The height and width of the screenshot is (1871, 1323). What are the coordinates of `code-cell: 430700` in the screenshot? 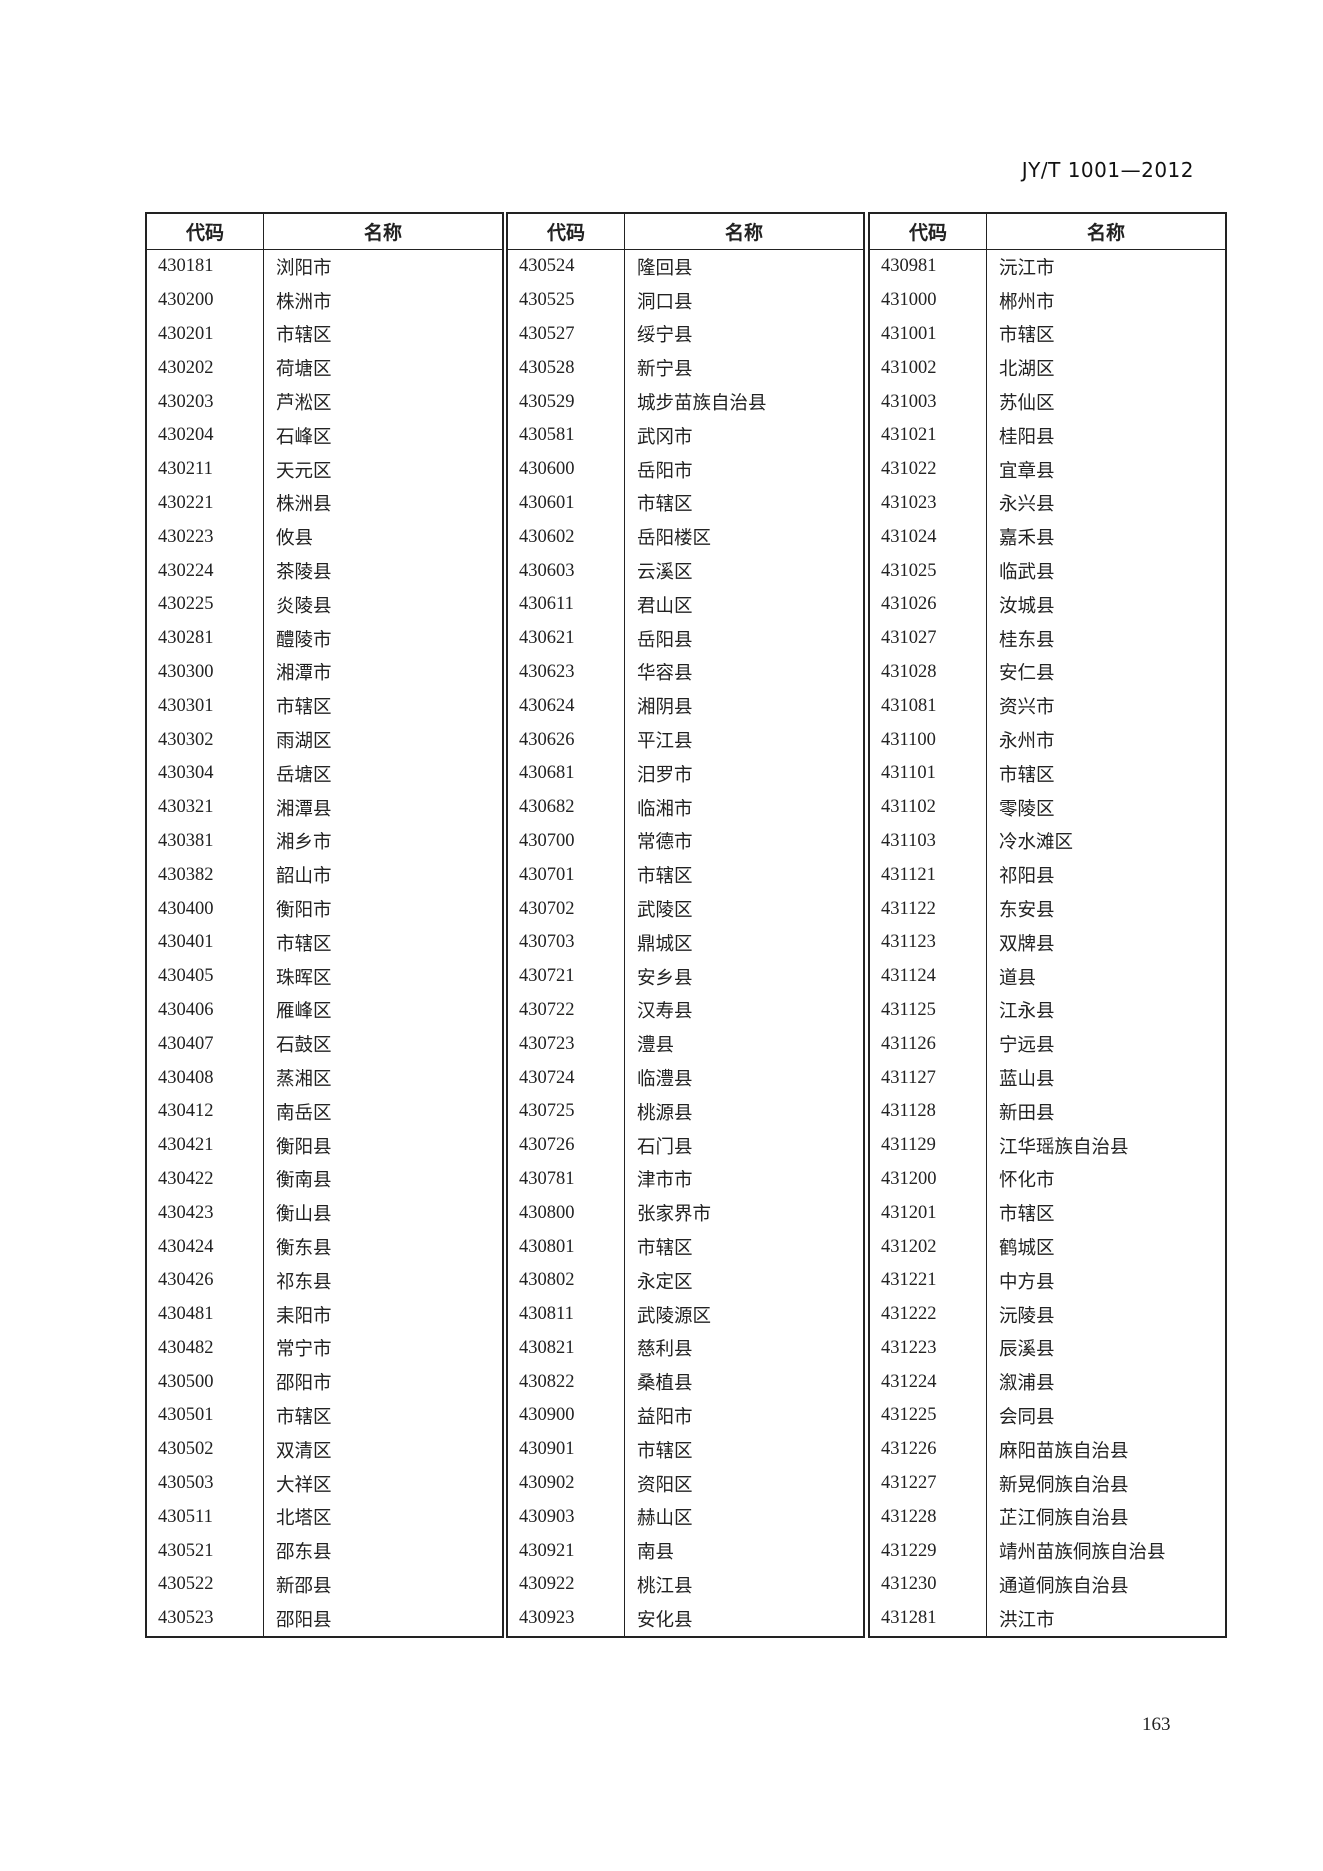 It's located at (566, 841).